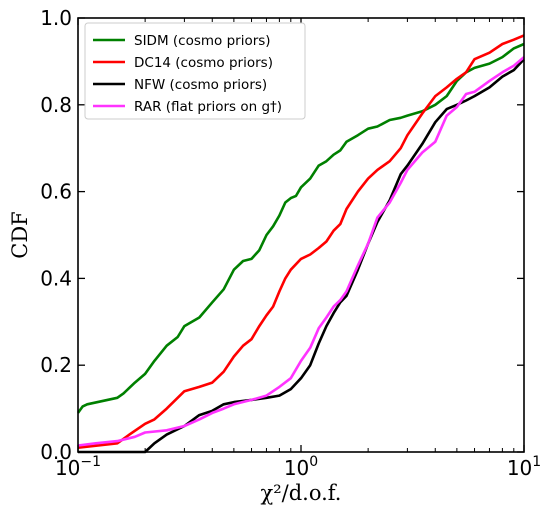 The width and height of the screenshot is (543, 508). What do you see at coordinates (78, 467) in the screenshot?
I see `x-tick-label: 10⁻¹` at bounding box center [78, 467].